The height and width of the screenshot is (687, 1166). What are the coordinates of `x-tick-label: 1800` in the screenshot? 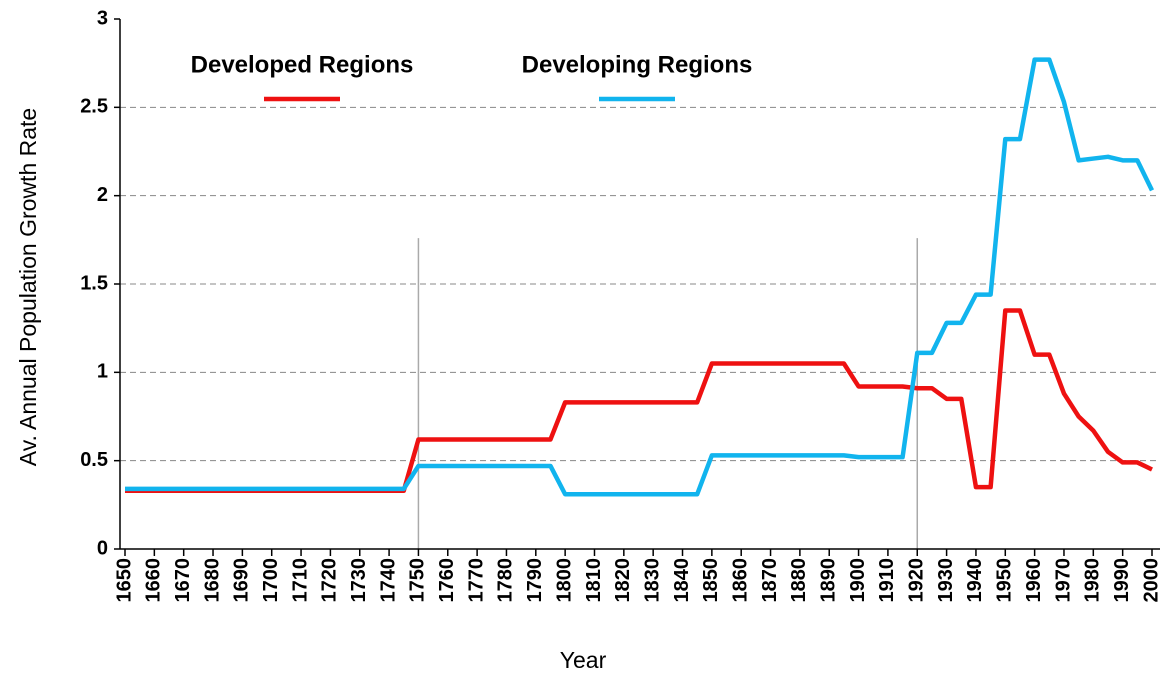 It's located at (564, 580).